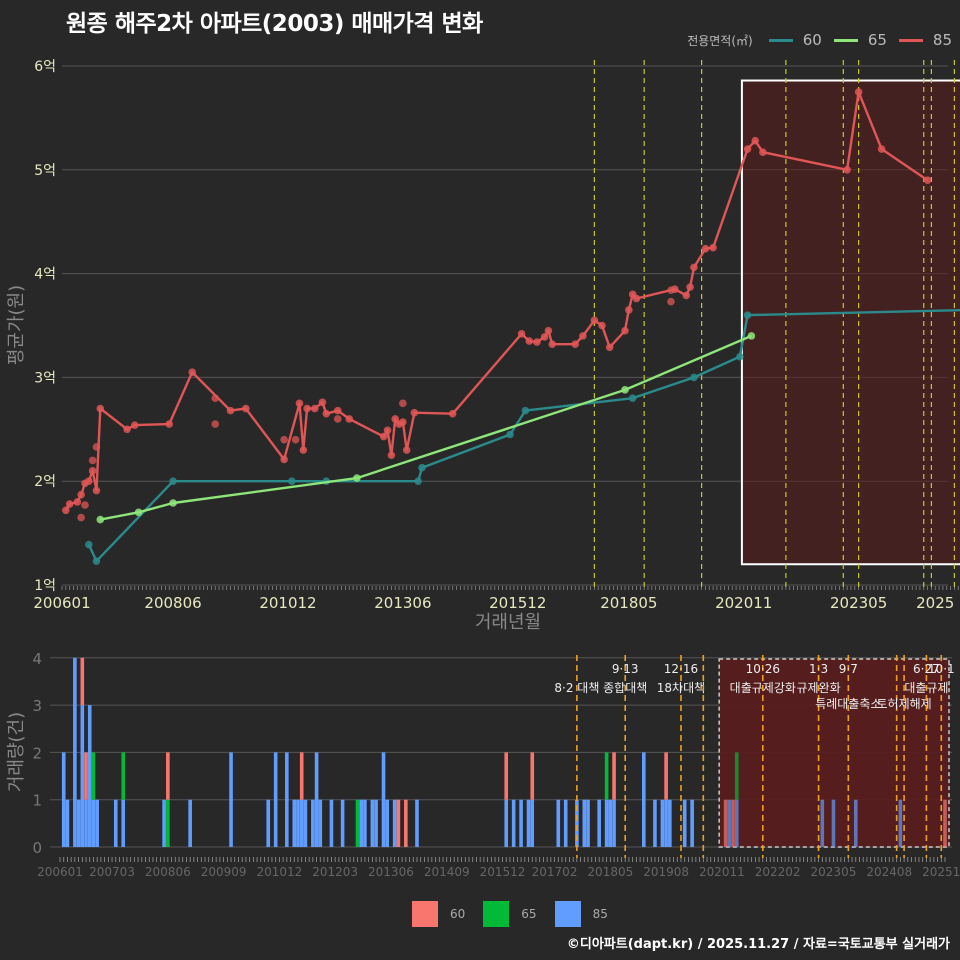 The width and height of the screenshot is (960, 960). I want to click on x-tick-label: 201409, so click(447, 872).